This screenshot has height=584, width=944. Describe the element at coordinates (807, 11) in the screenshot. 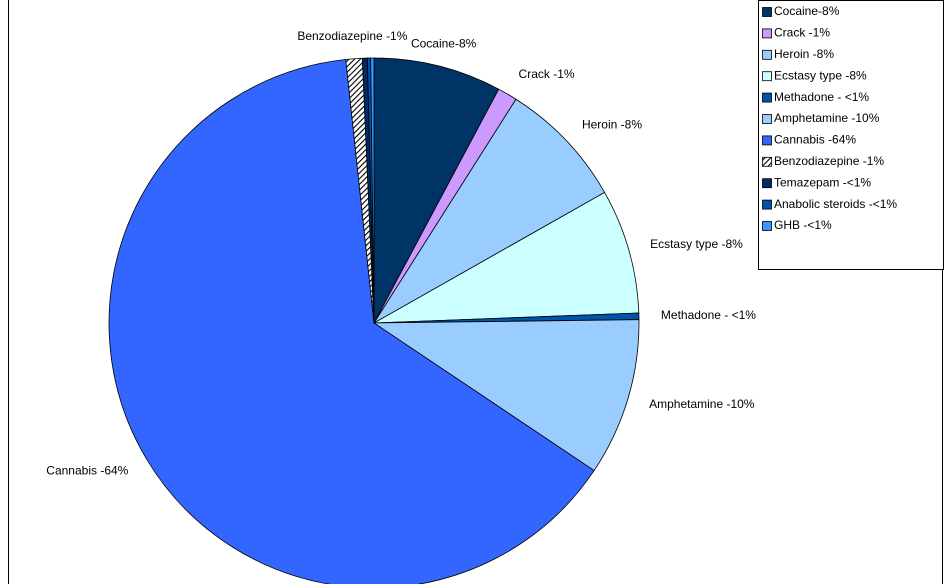

I see `legend-label: Cocaine-8%` at that location.